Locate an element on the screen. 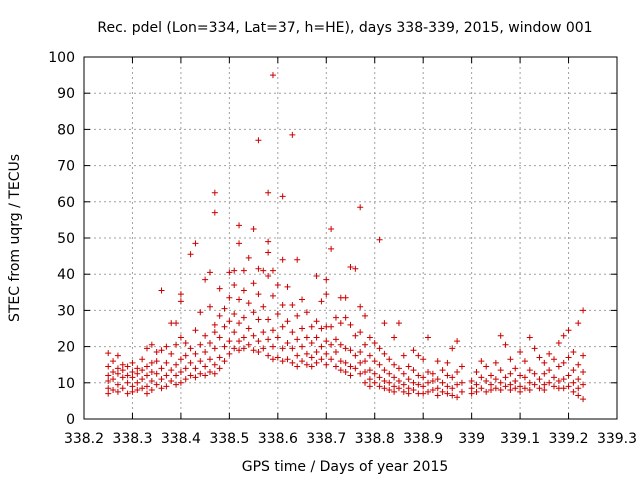  x-tick-label: 338.4 is located at coordinates (181, 439).